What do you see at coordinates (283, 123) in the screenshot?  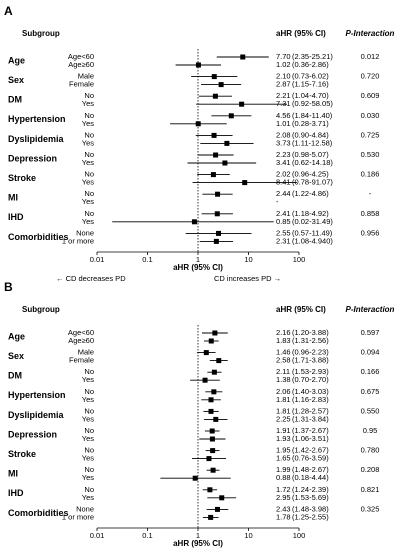 I see `value-label: 1.01` at bounding box center [283, 123].